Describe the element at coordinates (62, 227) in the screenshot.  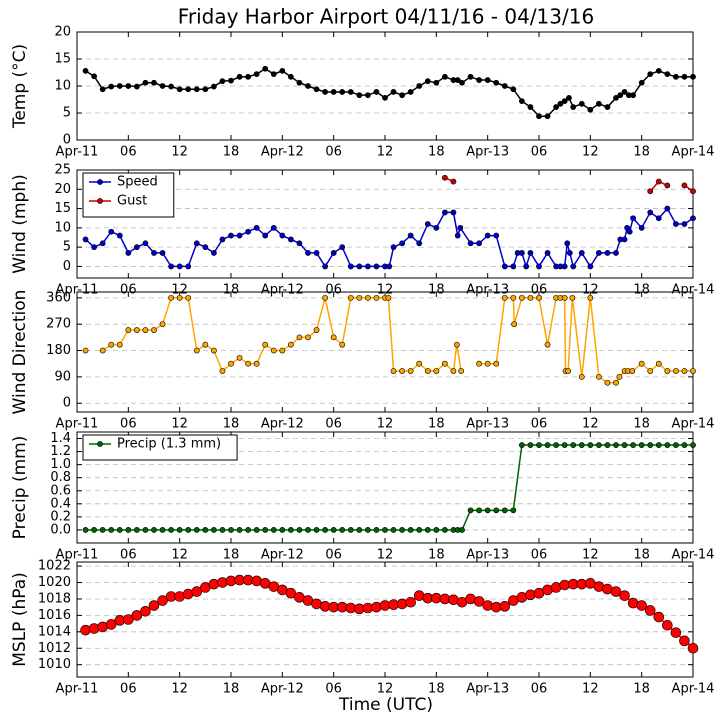
I see `y-tick-label: 10` at that location.